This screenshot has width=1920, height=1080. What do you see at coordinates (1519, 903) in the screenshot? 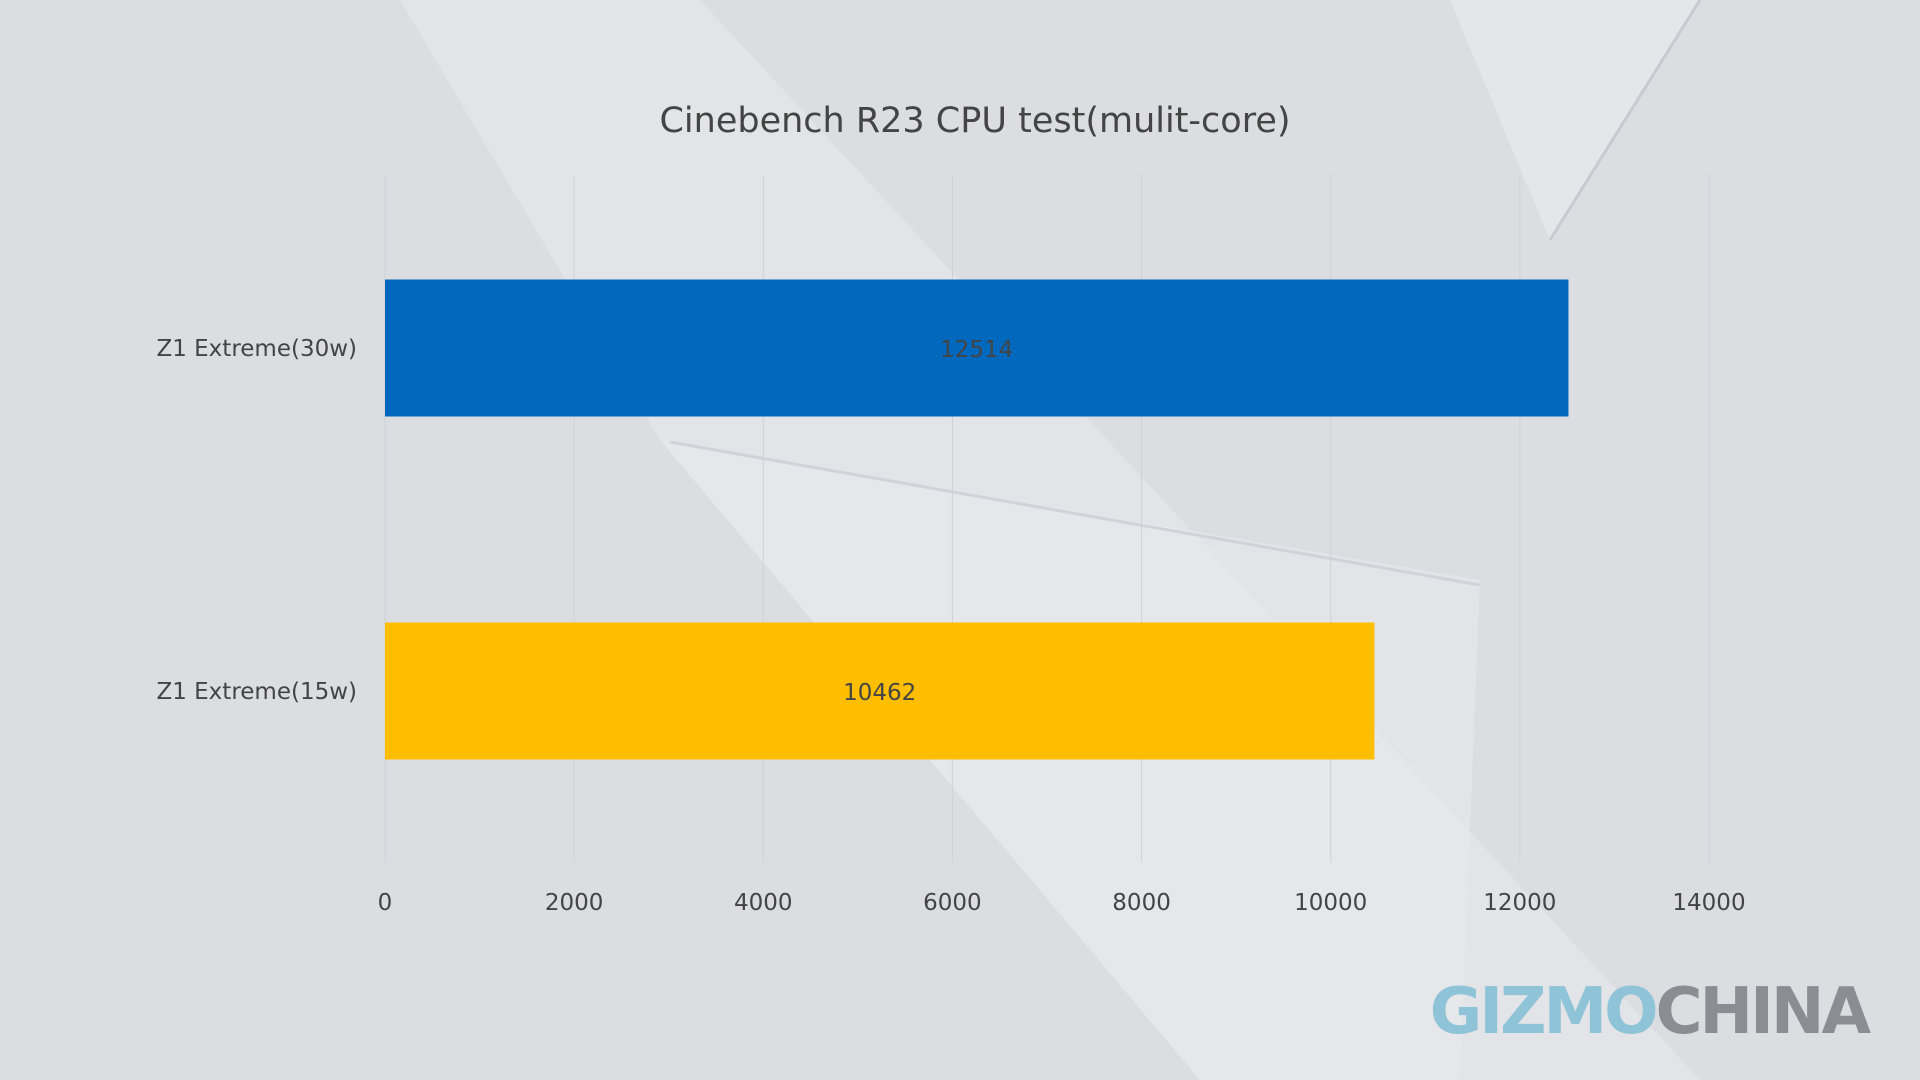
I see `x-tick-label-12000: 12000` at bounding box center [1519, 903].